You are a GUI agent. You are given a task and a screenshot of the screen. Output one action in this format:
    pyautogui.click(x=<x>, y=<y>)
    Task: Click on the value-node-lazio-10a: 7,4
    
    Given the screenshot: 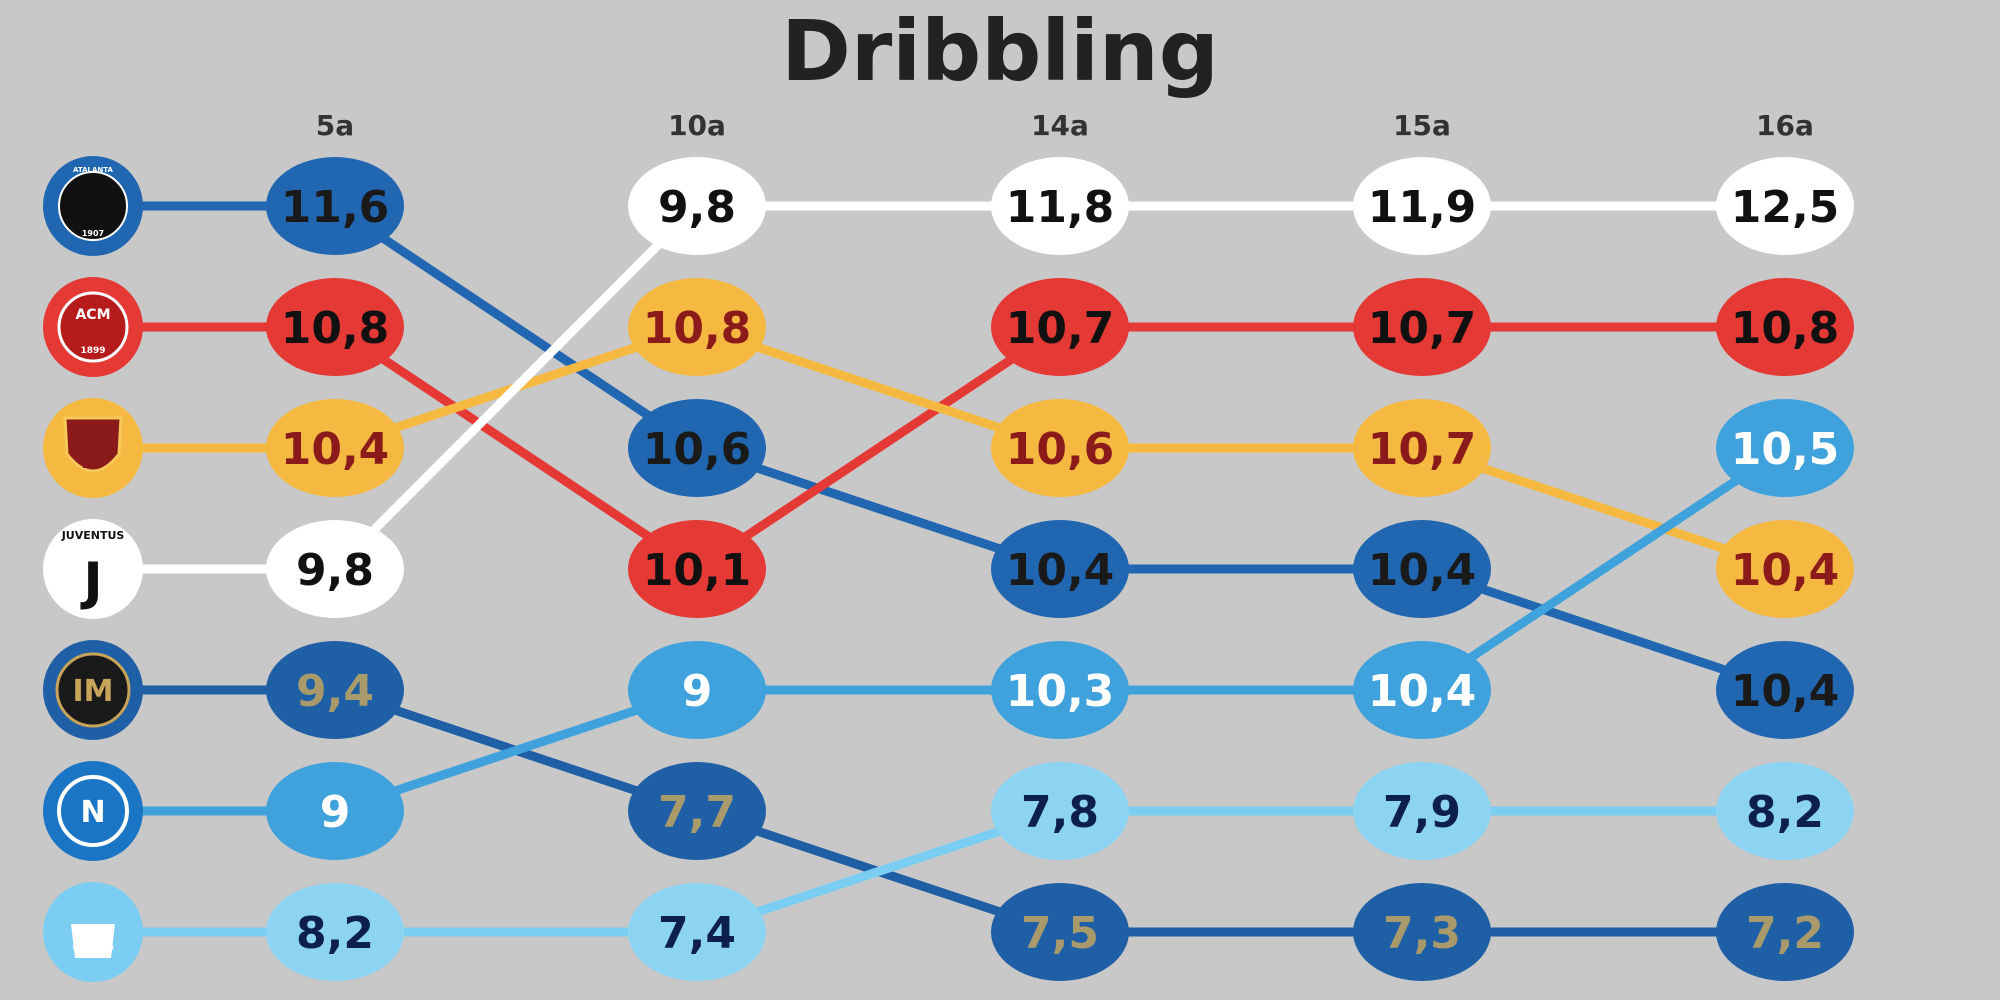 What is the action you would take?
    pyautogui.click(x=697, y=932)
    